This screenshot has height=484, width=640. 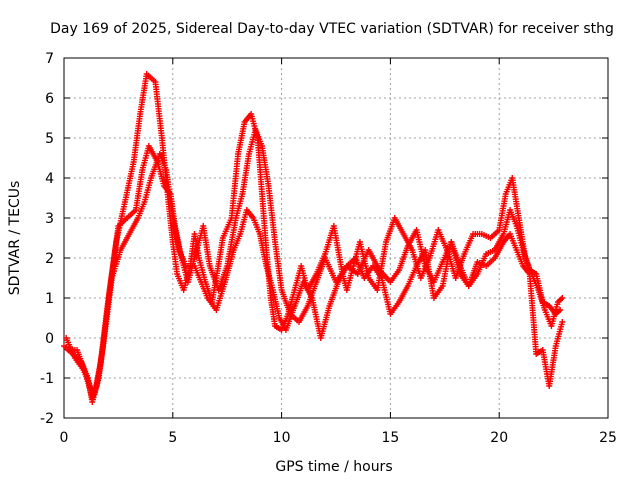 What do you see at coordinates (49, 299) in the screenshot?
I see `y-tick-label: 1` at bounding box center [49, 299].